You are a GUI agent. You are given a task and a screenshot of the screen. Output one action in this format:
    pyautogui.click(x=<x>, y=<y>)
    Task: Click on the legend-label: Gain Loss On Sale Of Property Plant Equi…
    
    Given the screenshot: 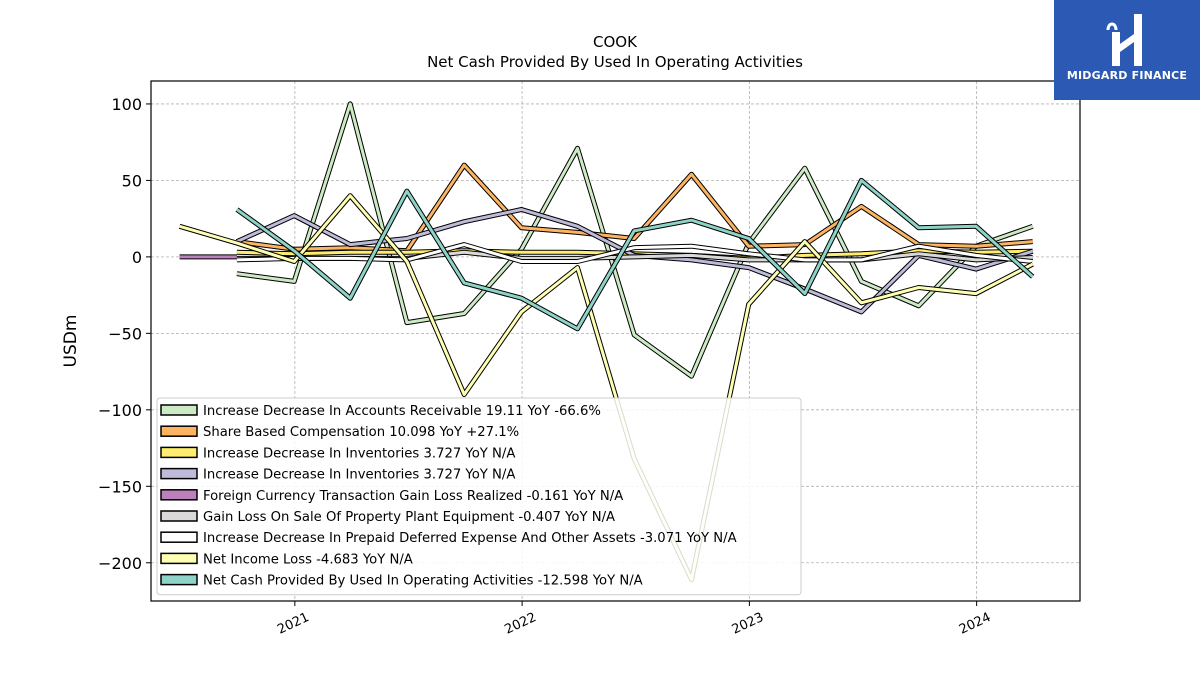 What is the action you would take?
    pyautogui.click(x=409, y=517)
    